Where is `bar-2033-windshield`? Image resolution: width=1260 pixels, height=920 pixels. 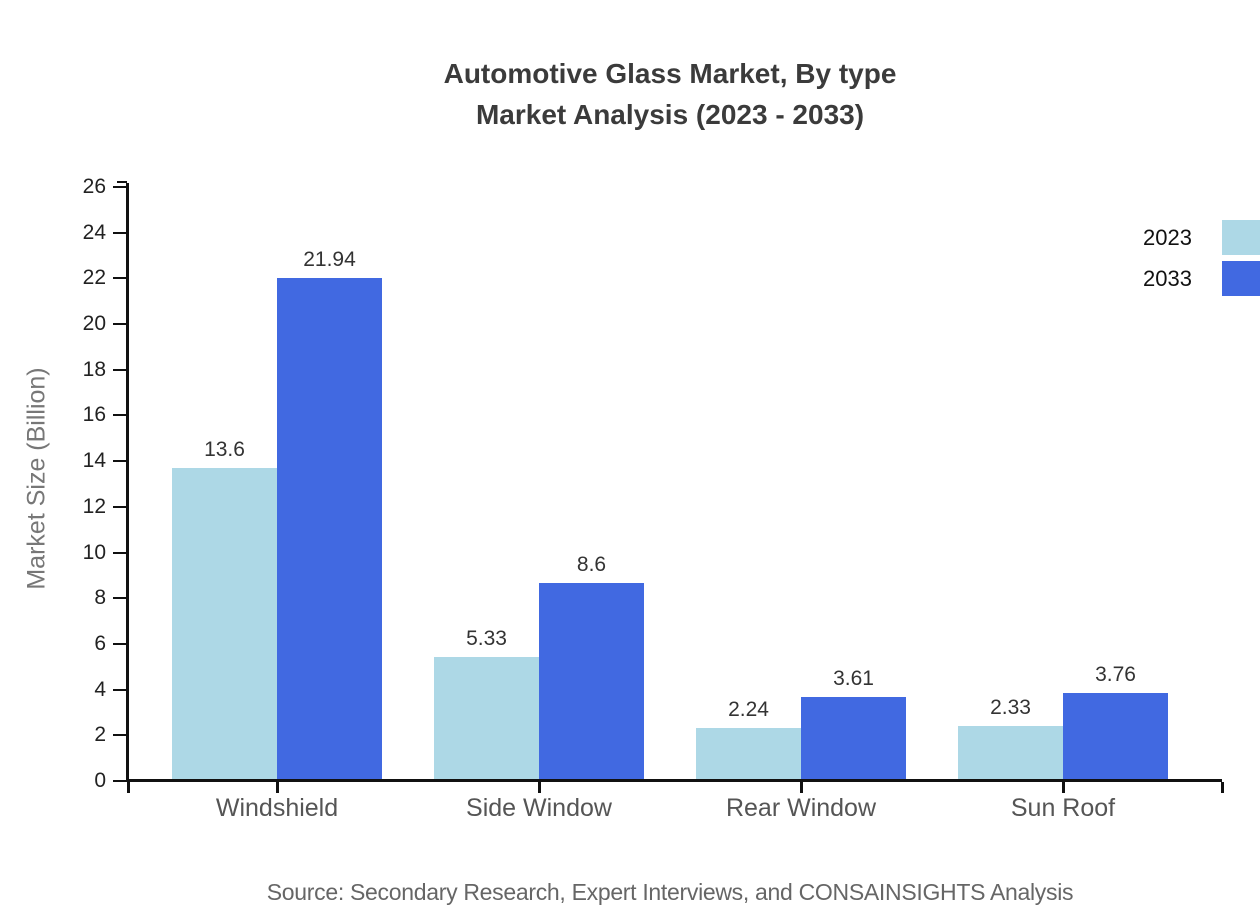
bar-2033-windshield is located at coordinates (329, 528).